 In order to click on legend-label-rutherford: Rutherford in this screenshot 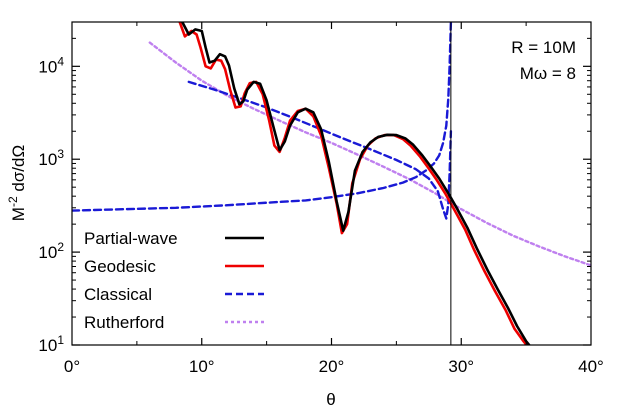, I will do `click(124, 322)`.